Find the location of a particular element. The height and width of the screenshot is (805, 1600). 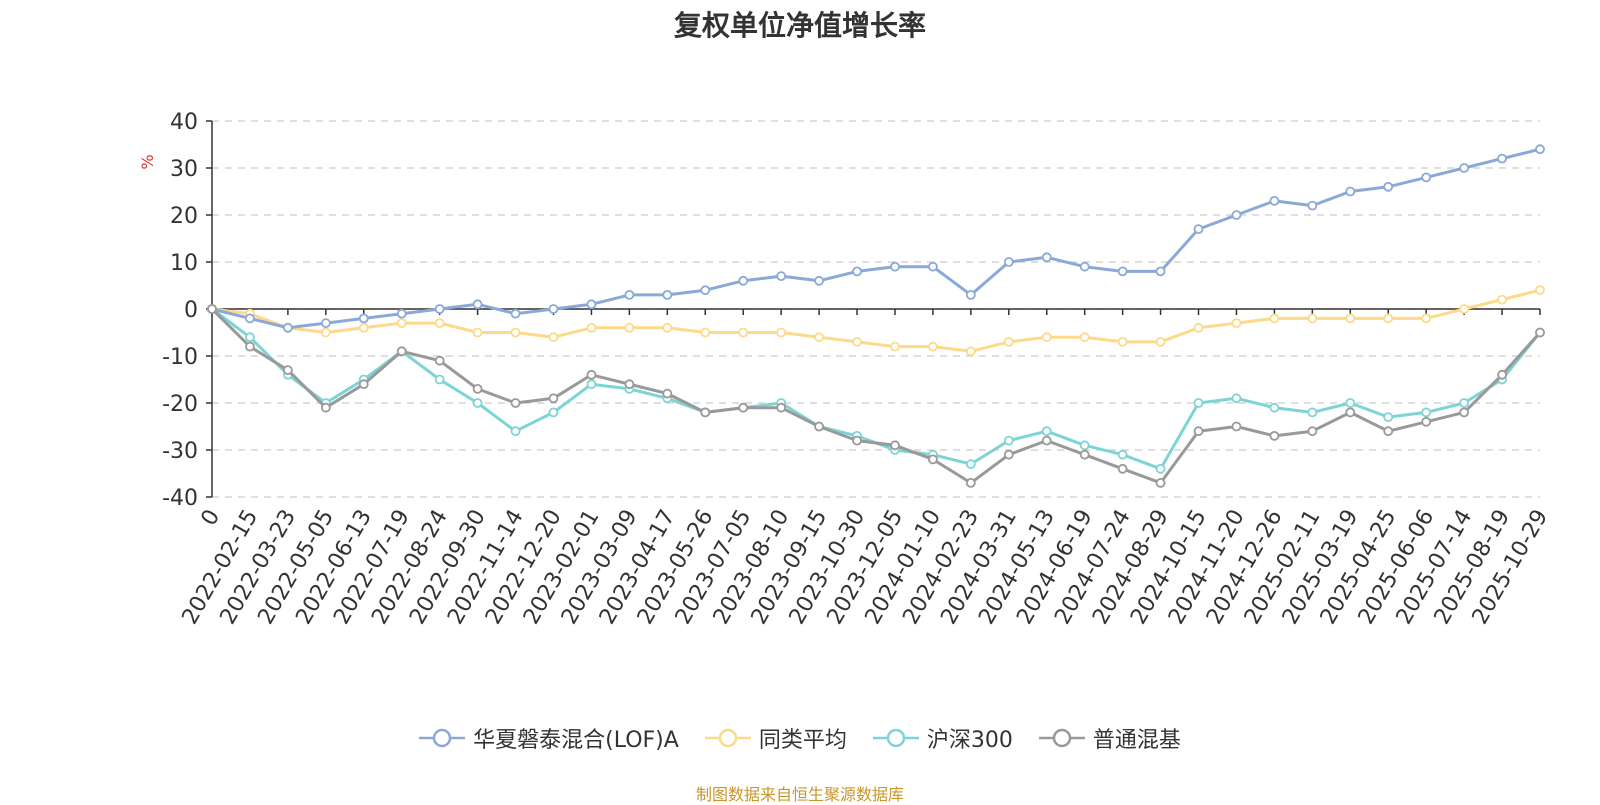

legend-item: 华夏磐泰混合(LOF)A is located at coordinates (549, 738).